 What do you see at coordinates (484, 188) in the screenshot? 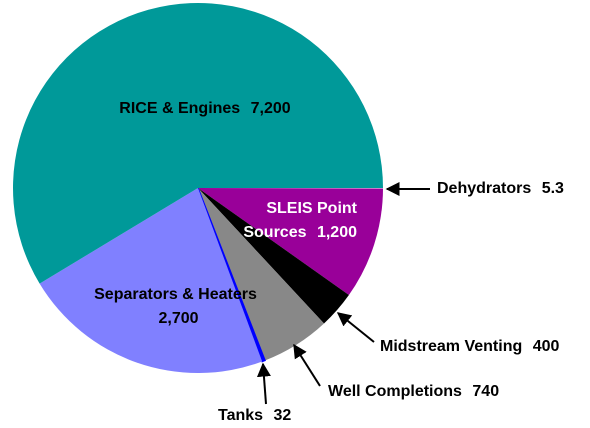
I see `category-name: Dehydrators` at bounding box center [484, 188].